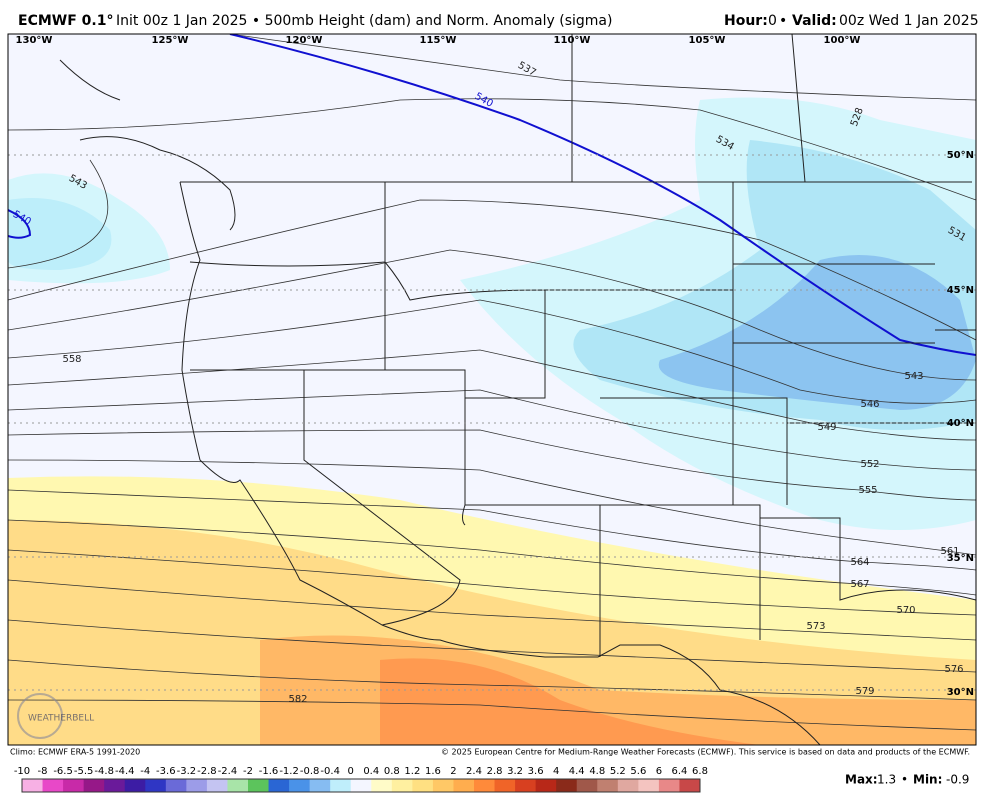 The width and height of the screenshot is (984, 808). Describe the element at coordinates (71, 359) in the screenshot. I see `contour-label: 558` at that location.